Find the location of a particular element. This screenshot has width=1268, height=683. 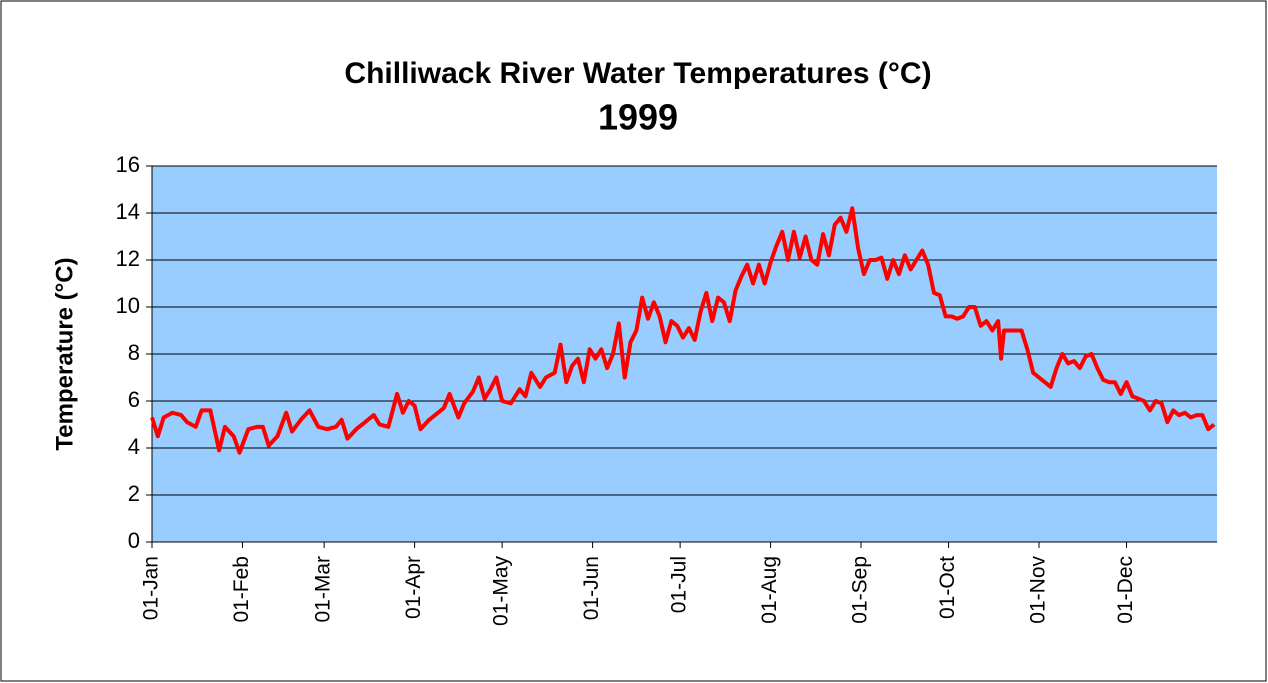

y-tick-label: 6 is located at coordinates (134, 399).